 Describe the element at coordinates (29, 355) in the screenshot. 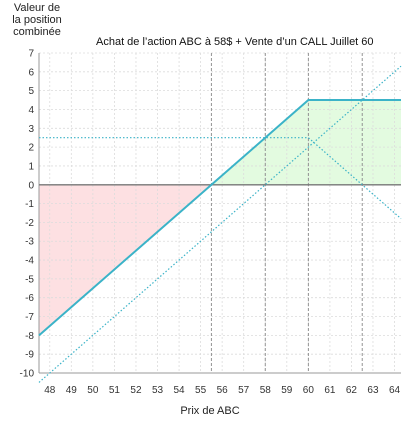

I see `y-tick-label: -9` at that location.